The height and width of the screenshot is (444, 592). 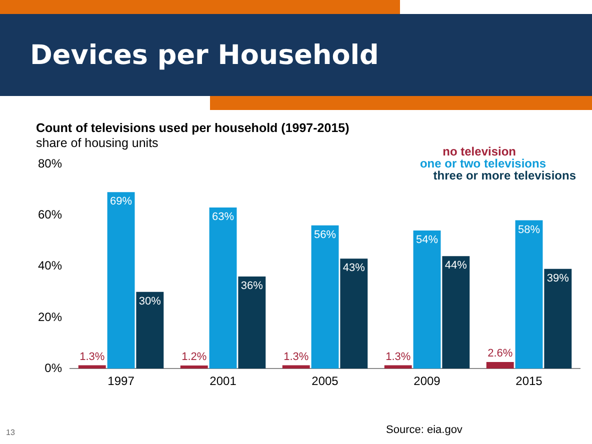 I want to click on data-label: 36%, so click(x=252, y=286).